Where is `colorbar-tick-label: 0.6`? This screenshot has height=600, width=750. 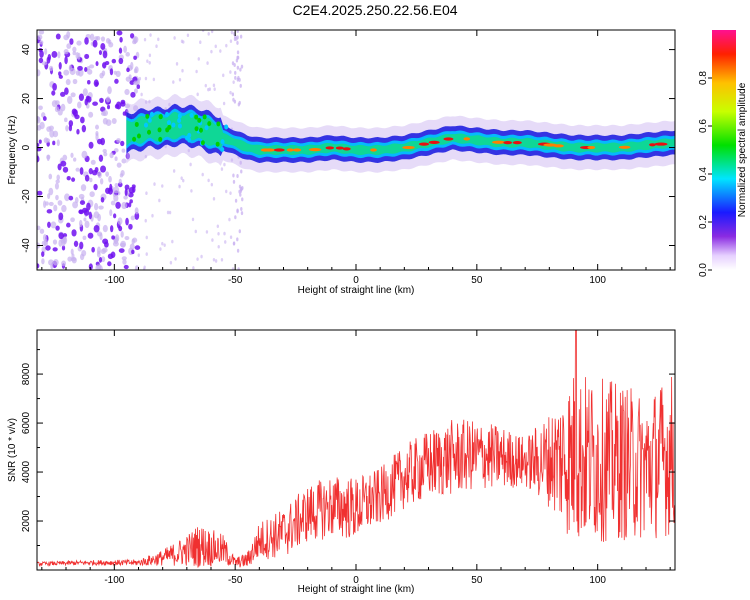
colorbar-tick-label: 0.6 is located at coordinates (703, 126).